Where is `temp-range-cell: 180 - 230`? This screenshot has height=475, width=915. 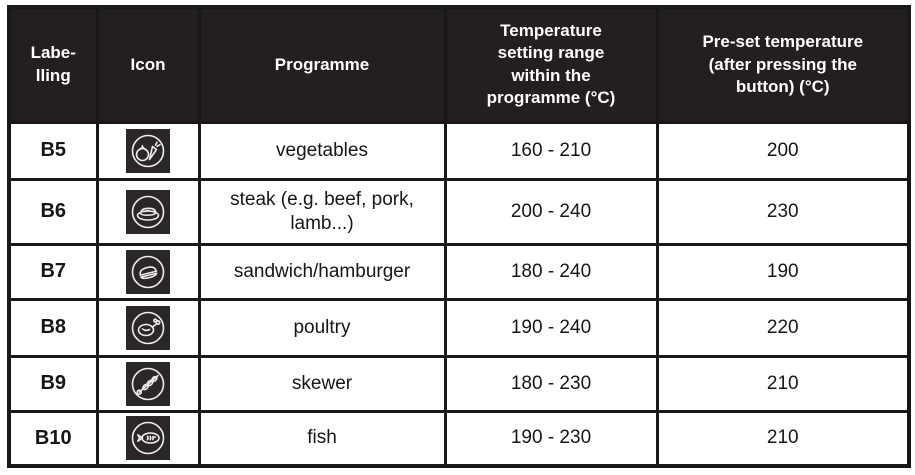 temp-range-cell: 180 - 230 is located at coordinates (551, 383).